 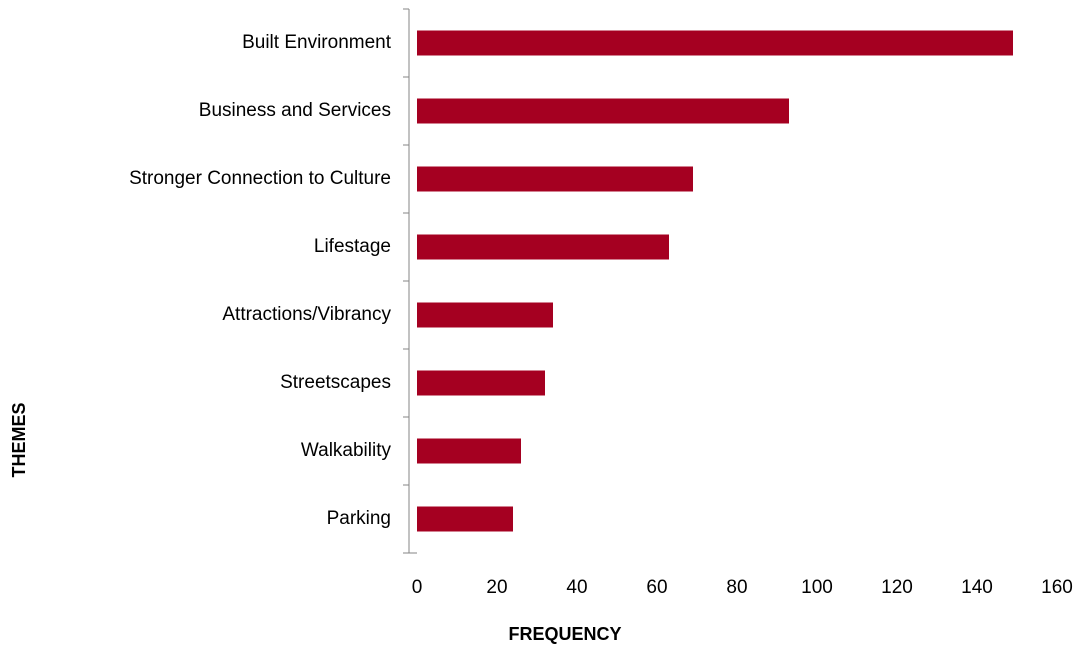 What do you see at coordinates (306, 314) in the screenshot?
I see `y-tick-label: Attractions/Vibrancy` at bounding box center [306, 314].